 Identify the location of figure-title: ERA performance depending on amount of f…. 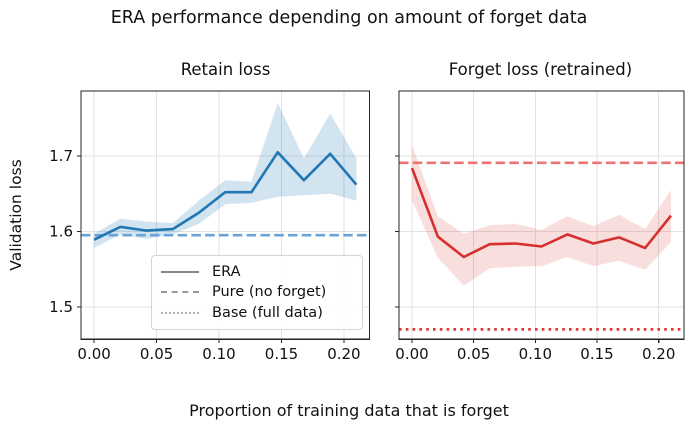
(349, 18).